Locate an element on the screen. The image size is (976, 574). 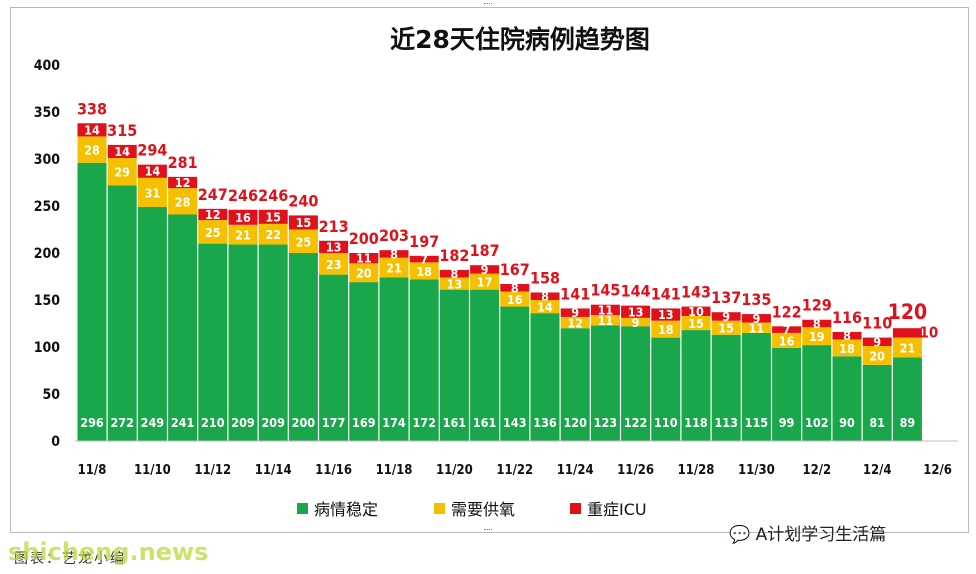
watermark: shicheng.news is located at coordinates (108, 552).